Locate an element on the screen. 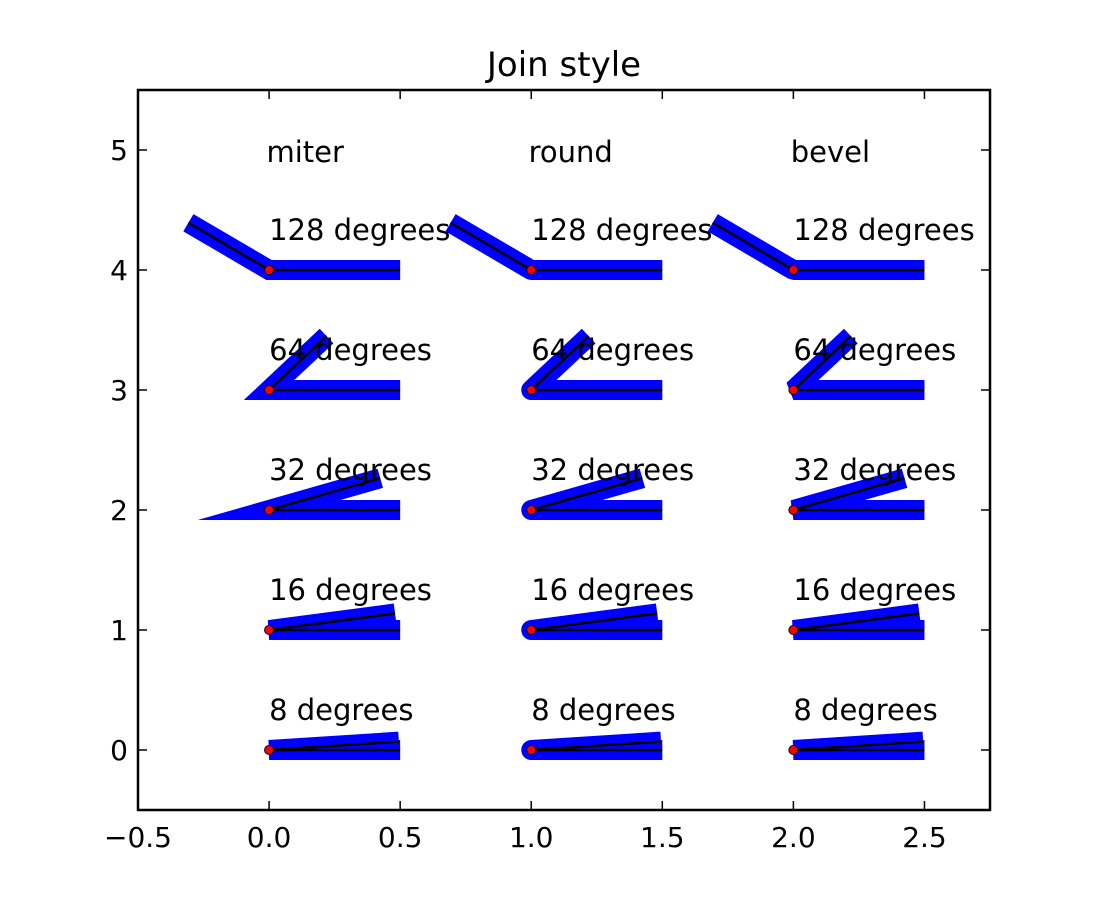  angle-label-round-8: 8 degrees is located at coordinates (603, 710).